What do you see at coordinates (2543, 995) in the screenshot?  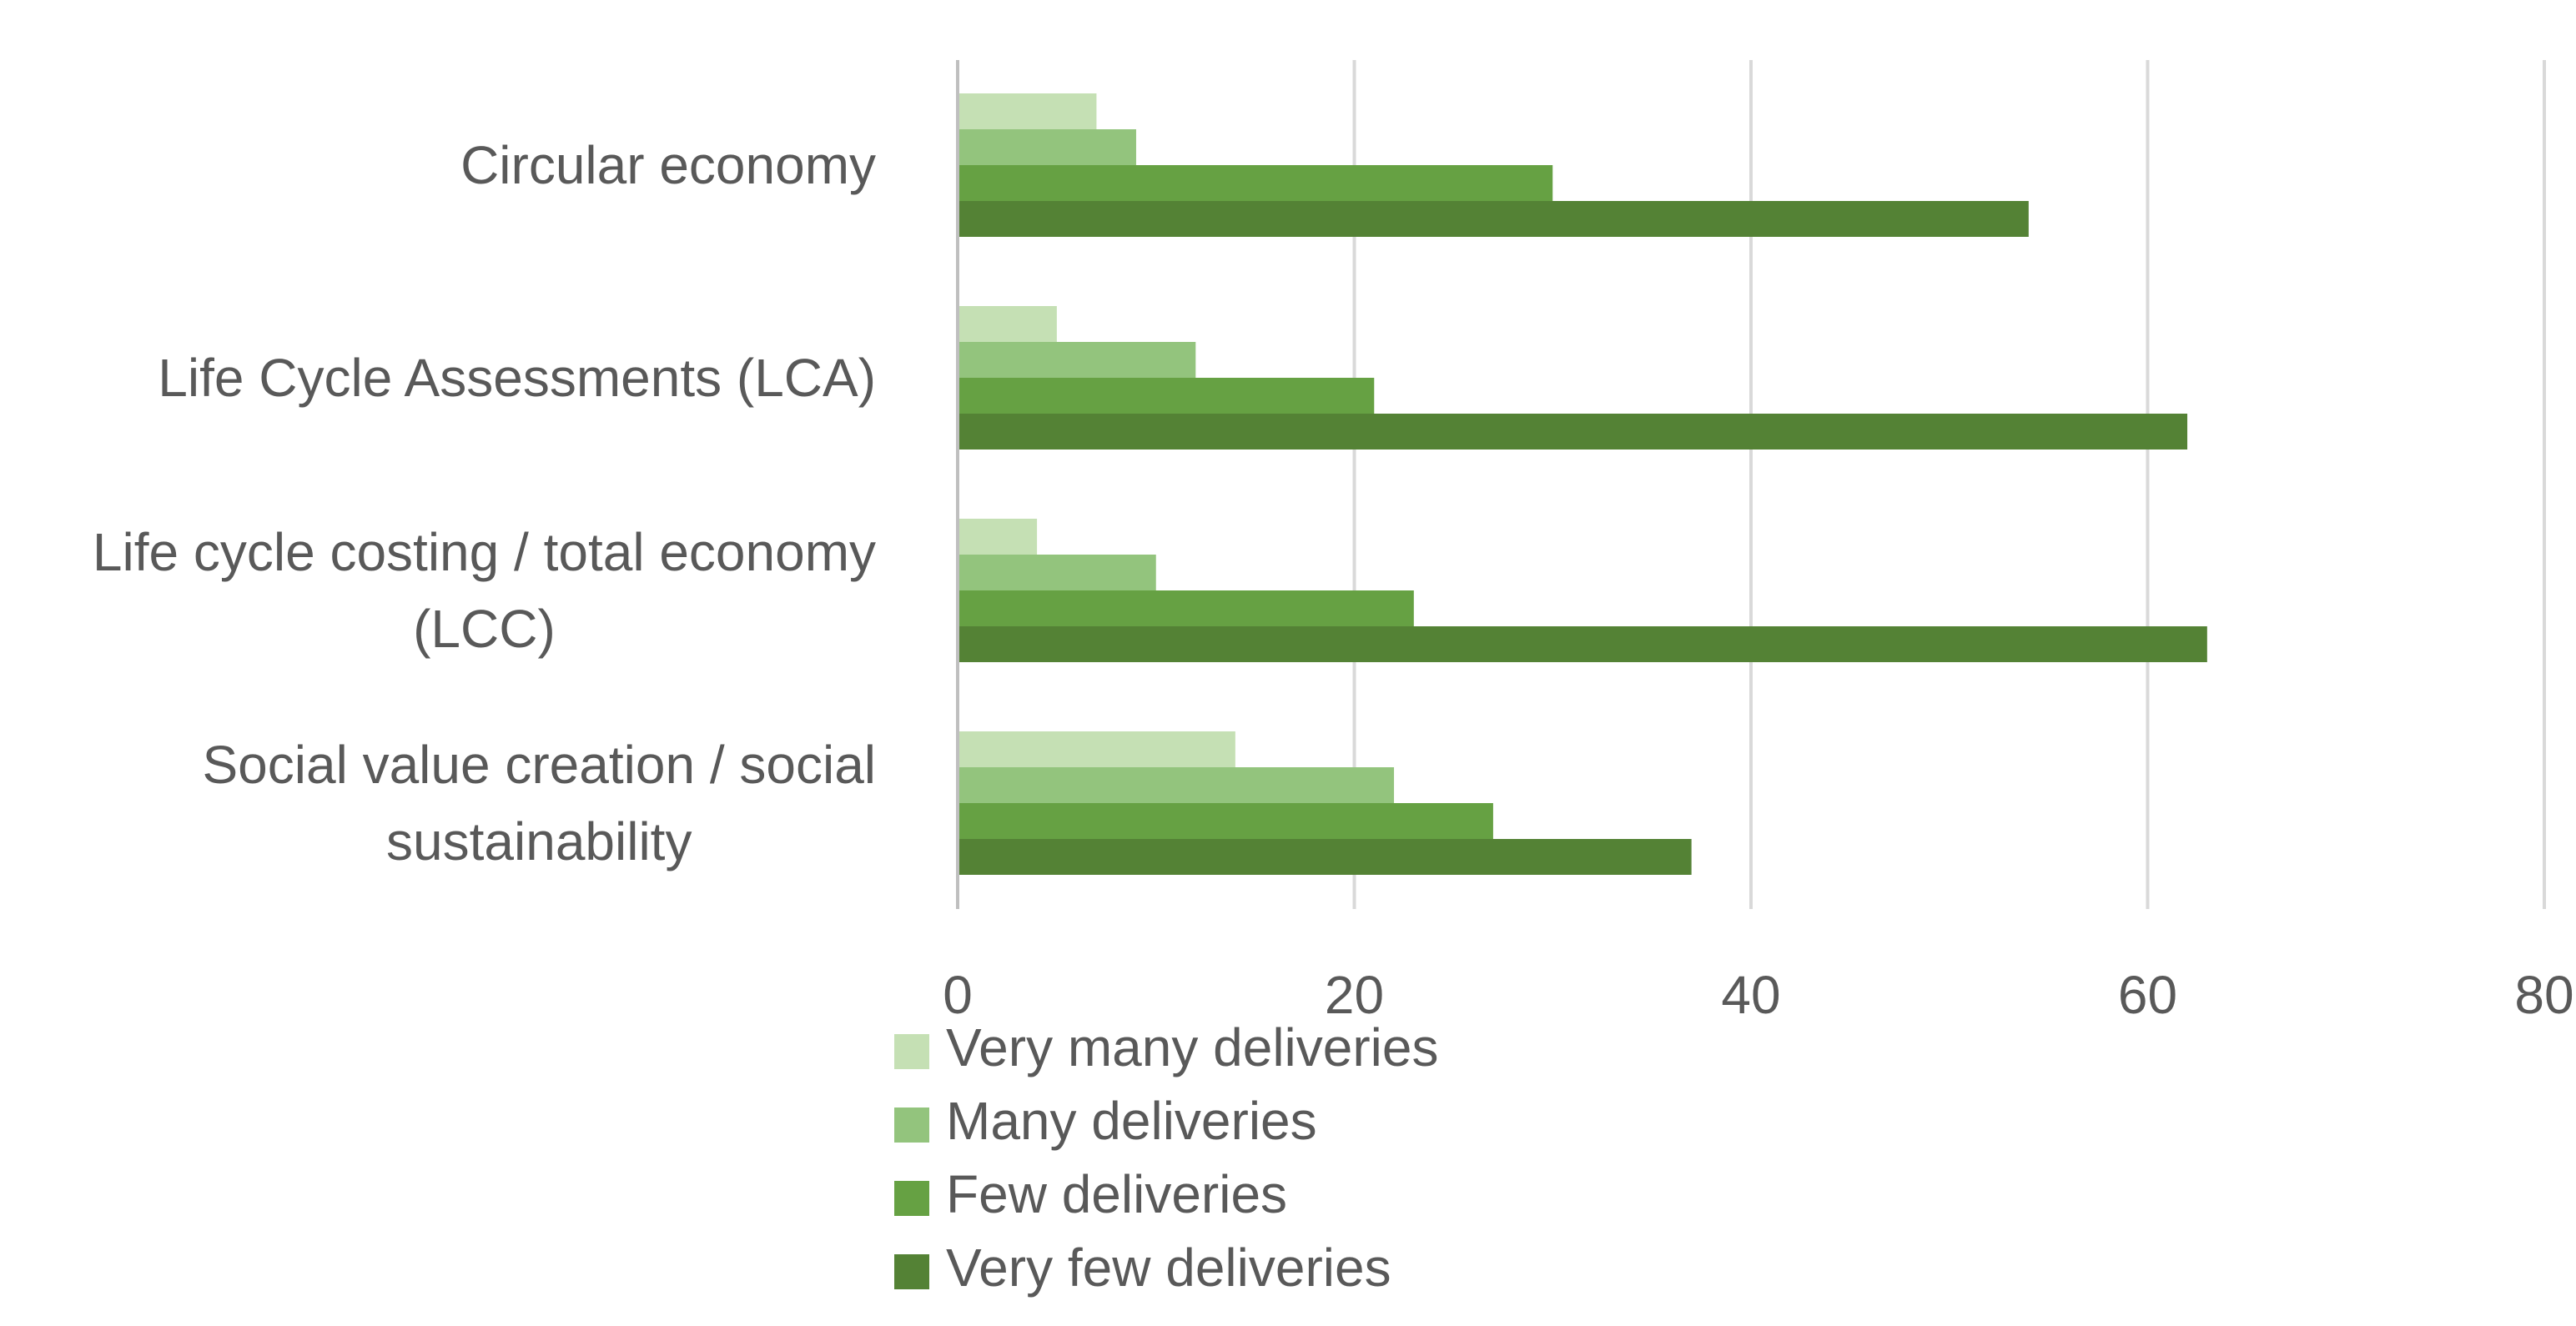 I see `x-tick-label-80: 80` at bounding box center [2543, 995].